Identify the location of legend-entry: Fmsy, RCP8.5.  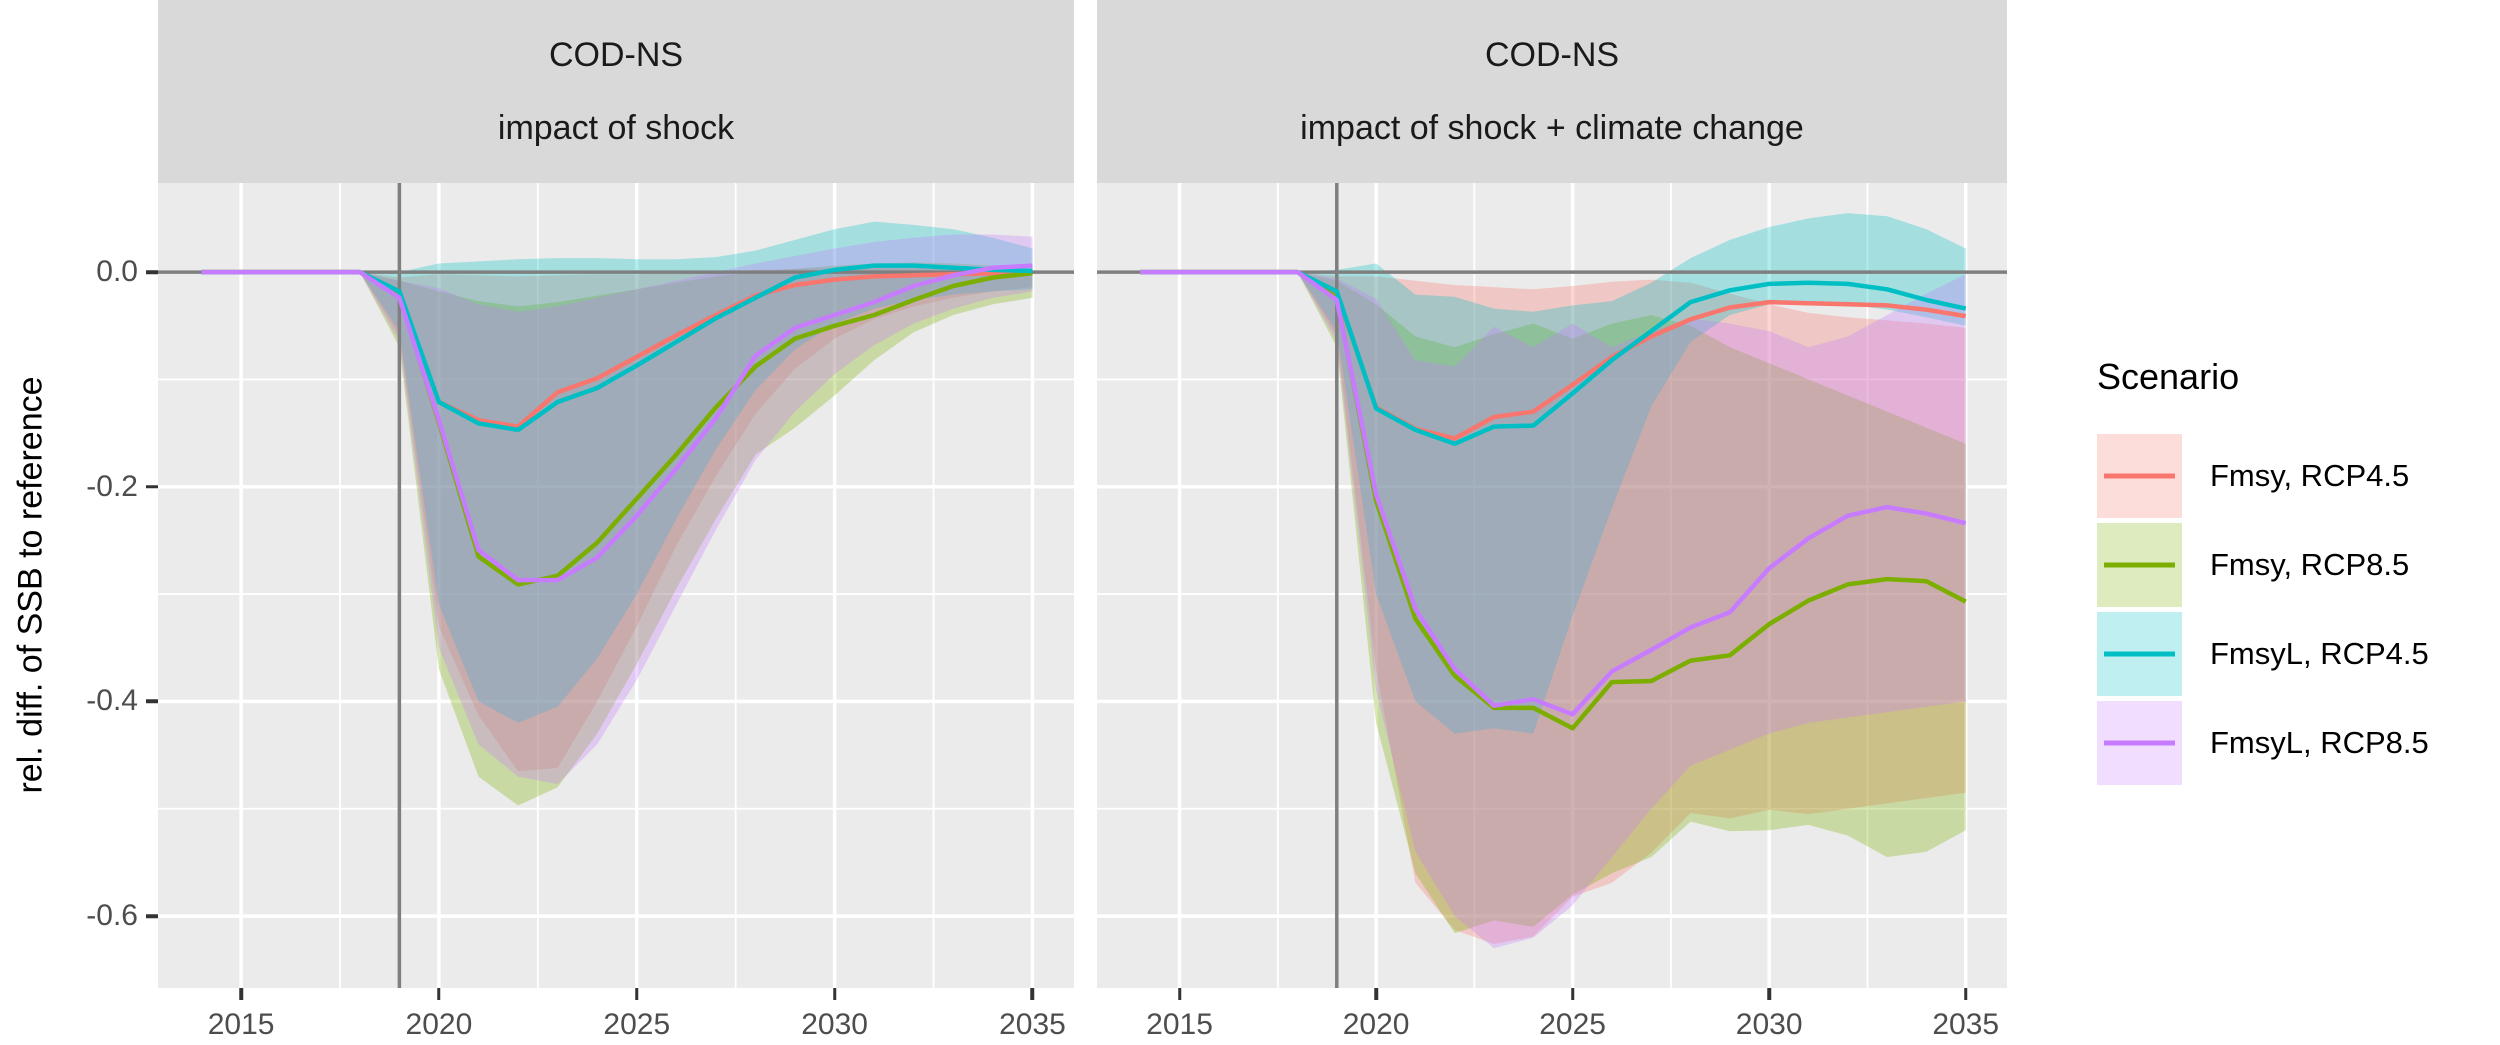
(2297, 565).